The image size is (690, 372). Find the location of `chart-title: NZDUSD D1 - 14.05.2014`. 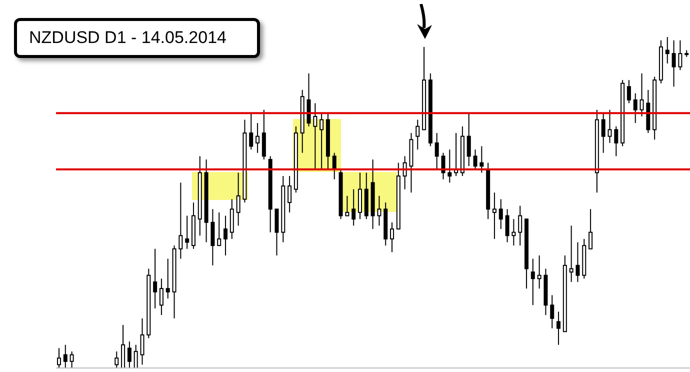

chart-title: NZDUSD D1 - 14.05.2014 is located at coordinates (137, 38).